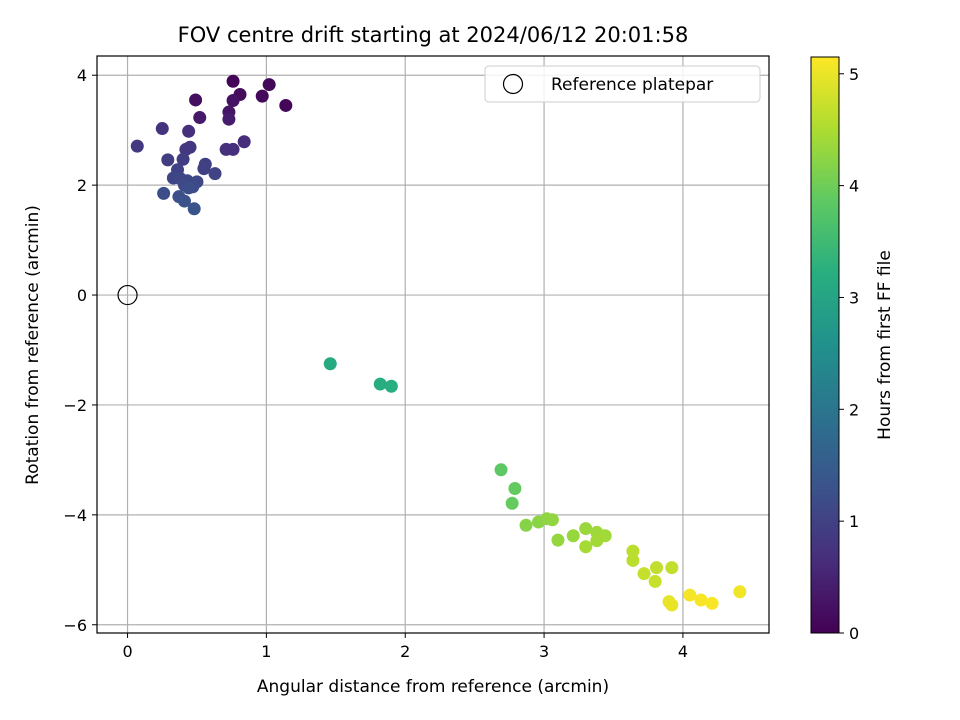  Describe the element at coordinates (433, 687) in the screenshot. I see `x-axis-label: Angular distance from reference (arcmin)` at that location.